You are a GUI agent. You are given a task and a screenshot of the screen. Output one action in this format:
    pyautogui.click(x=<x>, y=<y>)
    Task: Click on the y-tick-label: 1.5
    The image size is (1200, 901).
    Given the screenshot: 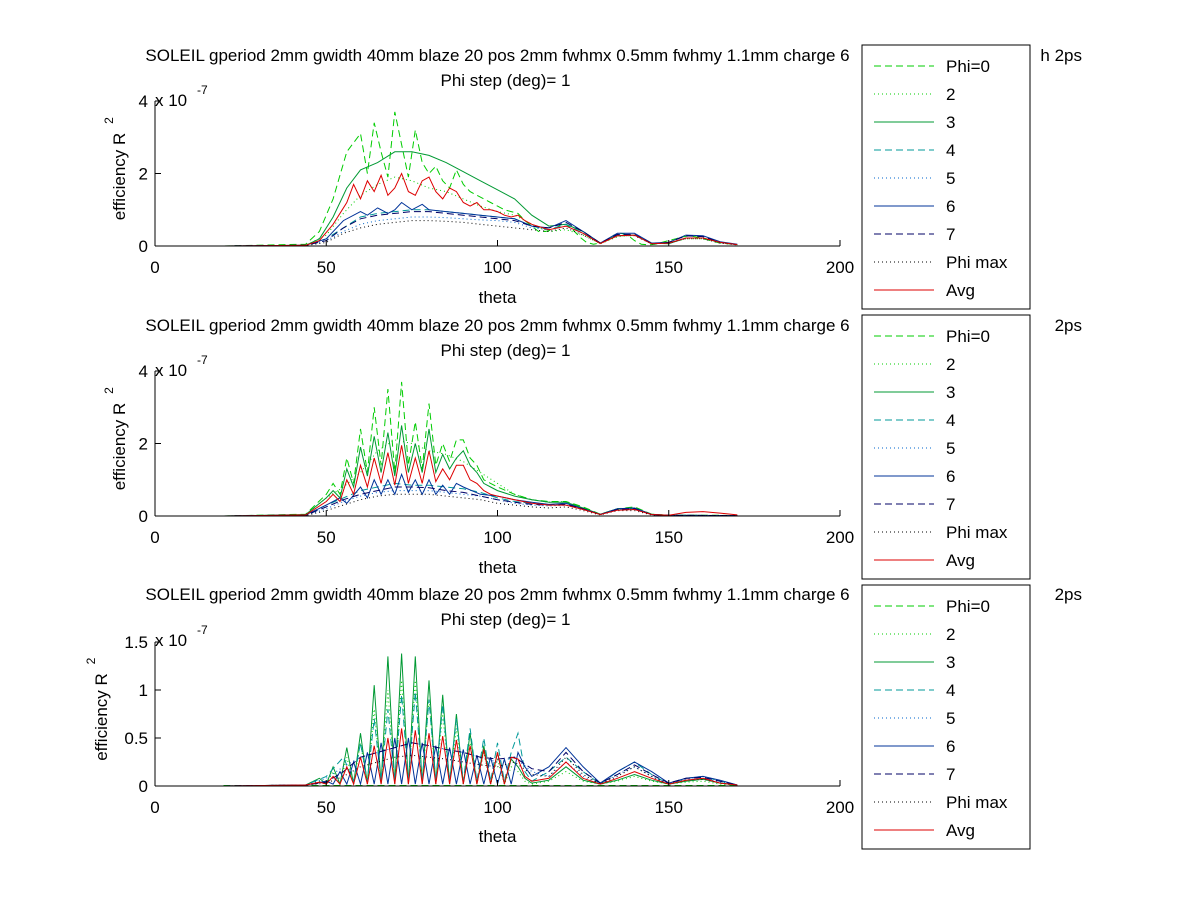 What is the action you would take?
    pyautogui.click(x=136, y=642)
    